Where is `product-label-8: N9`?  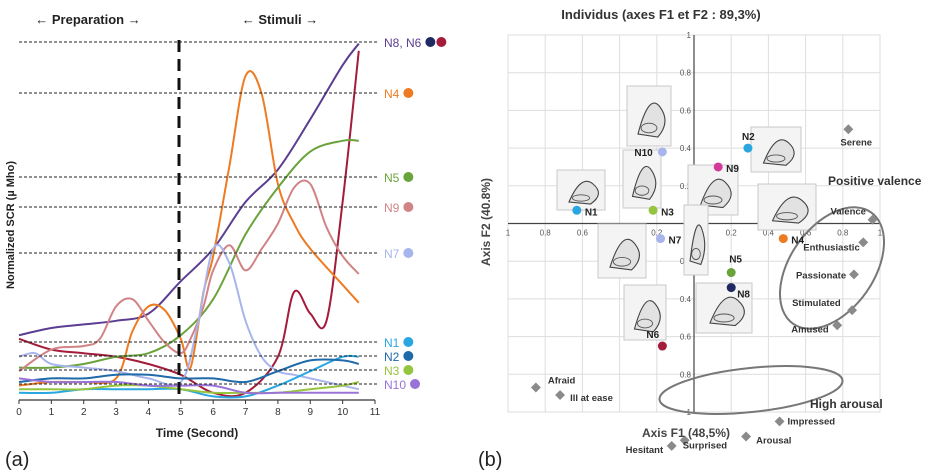 product-label-8: N9 is located at coordinates (732, 169).